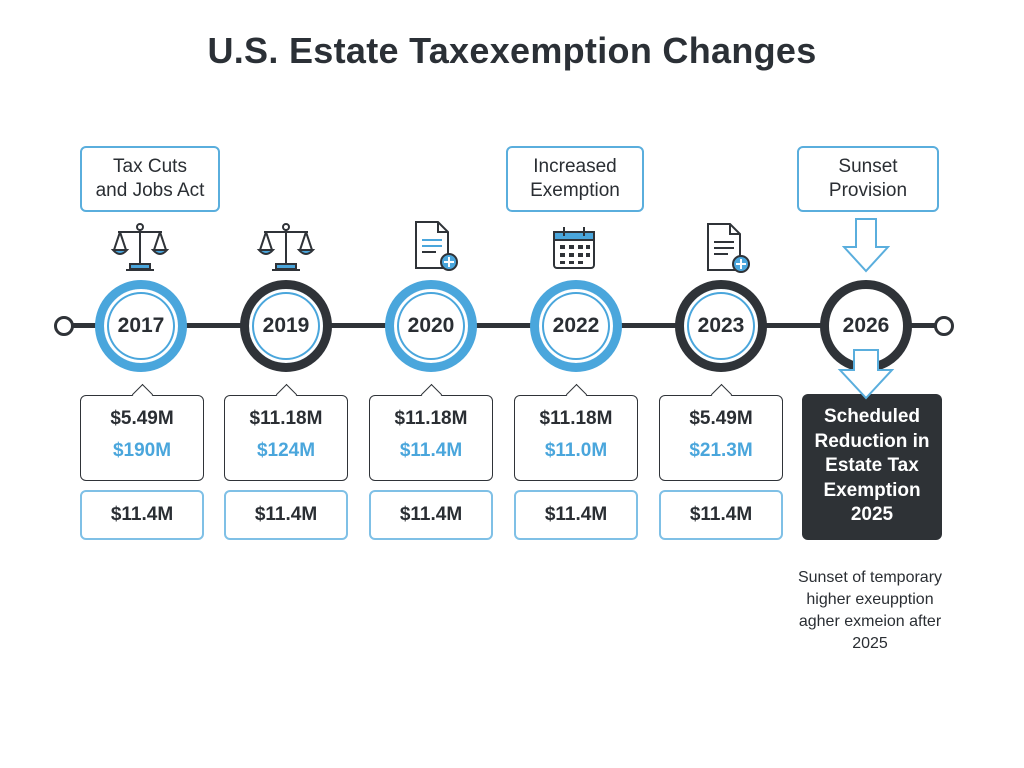 The height and width of the screenshot is (768, 1024). I want to click on callout-increased-exemption: Increased Exemption, so click(575, 179).